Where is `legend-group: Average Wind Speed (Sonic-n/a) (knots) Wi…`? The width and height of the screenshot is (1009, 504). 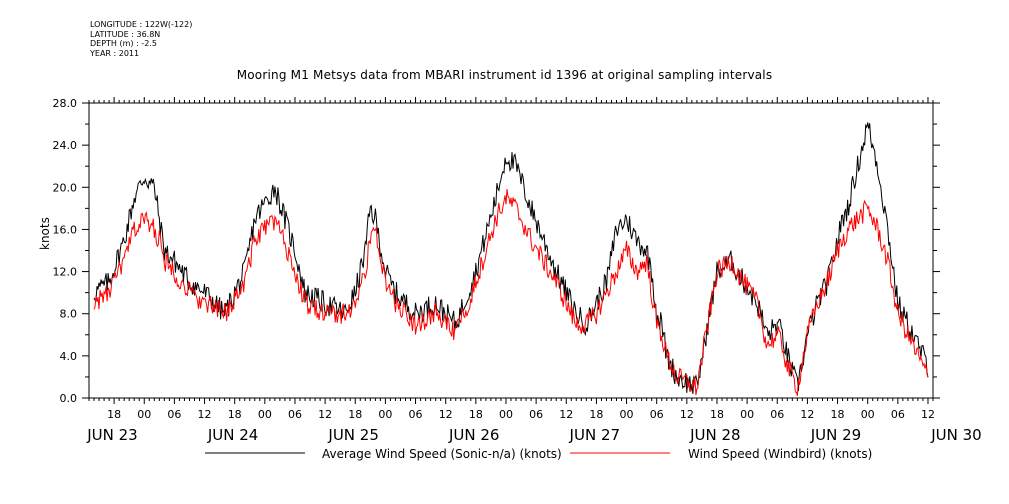
legend-group: Average Wind Speed (Sonic-n/a) (knots) Wi… is located at coordinates (538, 454).